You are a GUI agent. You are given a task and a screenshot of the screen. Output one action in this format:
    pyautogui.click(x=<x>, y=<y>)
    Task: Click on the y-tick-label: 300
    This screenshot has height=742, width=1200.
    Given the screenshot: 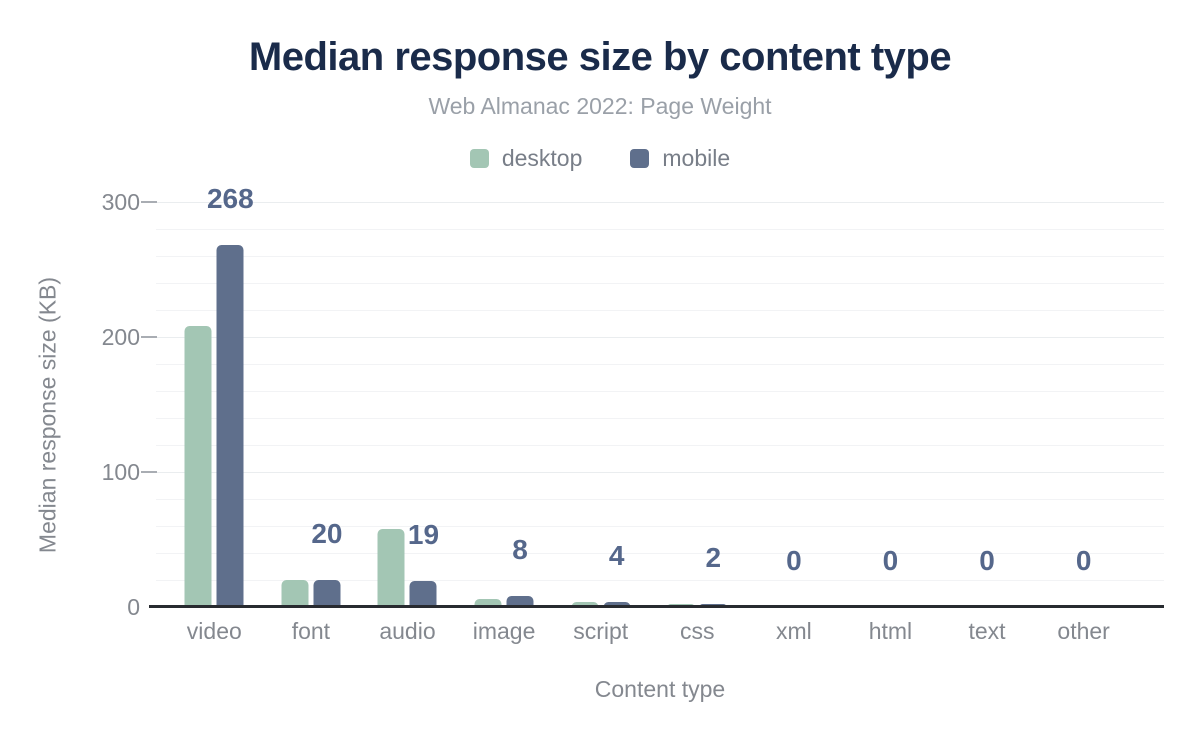 What is the action you would take?
    pyautogui.click(x=120, y=202)
    